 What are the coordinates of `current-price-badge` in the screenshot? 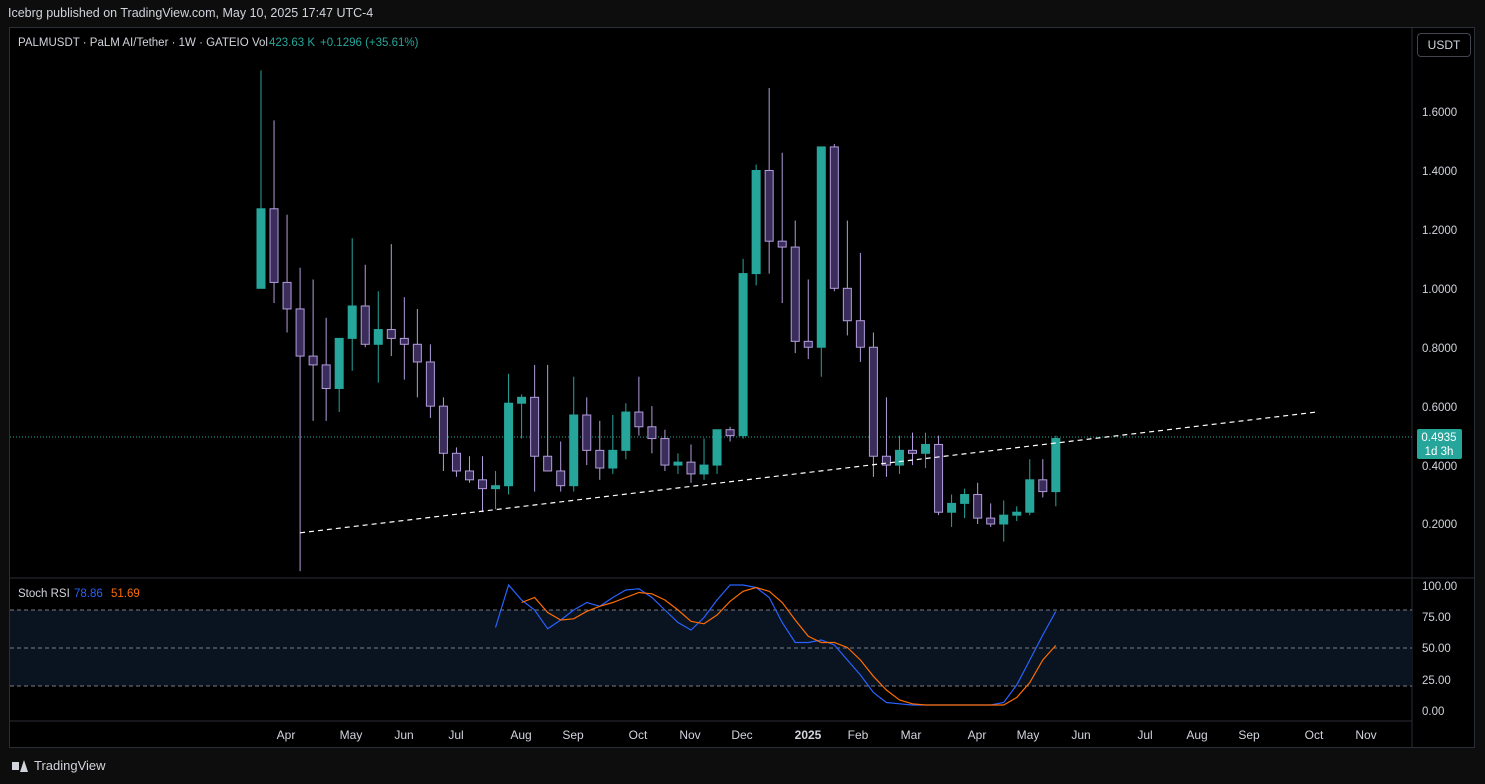 It's located at (1439, 444).